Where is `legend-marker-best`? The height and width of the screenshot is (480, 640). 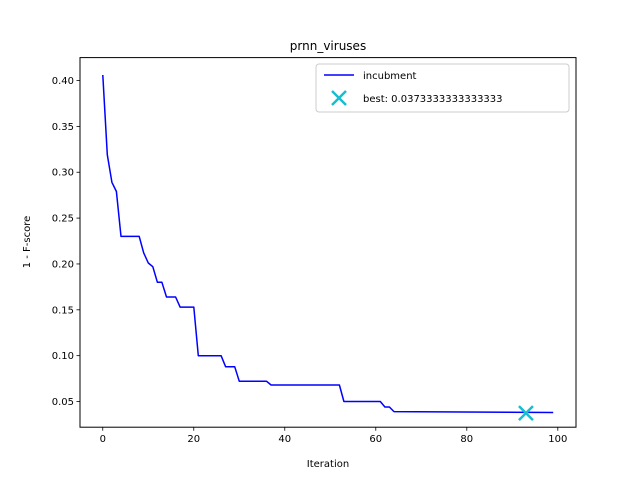 legend-marker-best is located at coordinates (339, 98).